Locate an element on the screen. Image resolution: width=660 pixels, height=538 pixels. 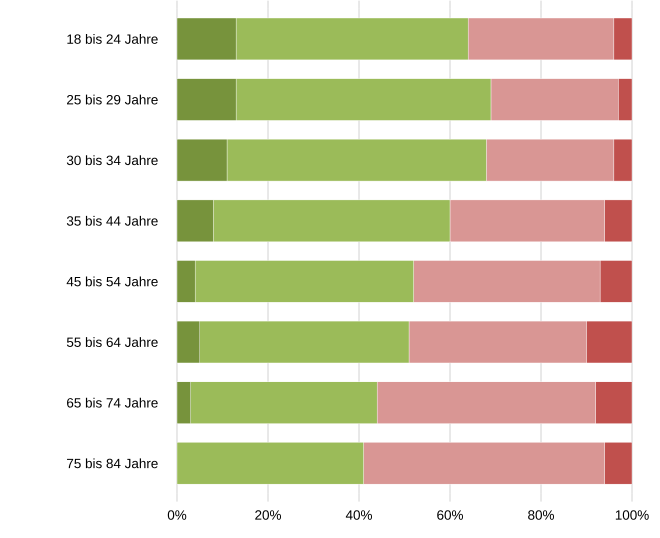
y-tick-label: 30 bis 34 Jahre is located at coordinates (112, 160).